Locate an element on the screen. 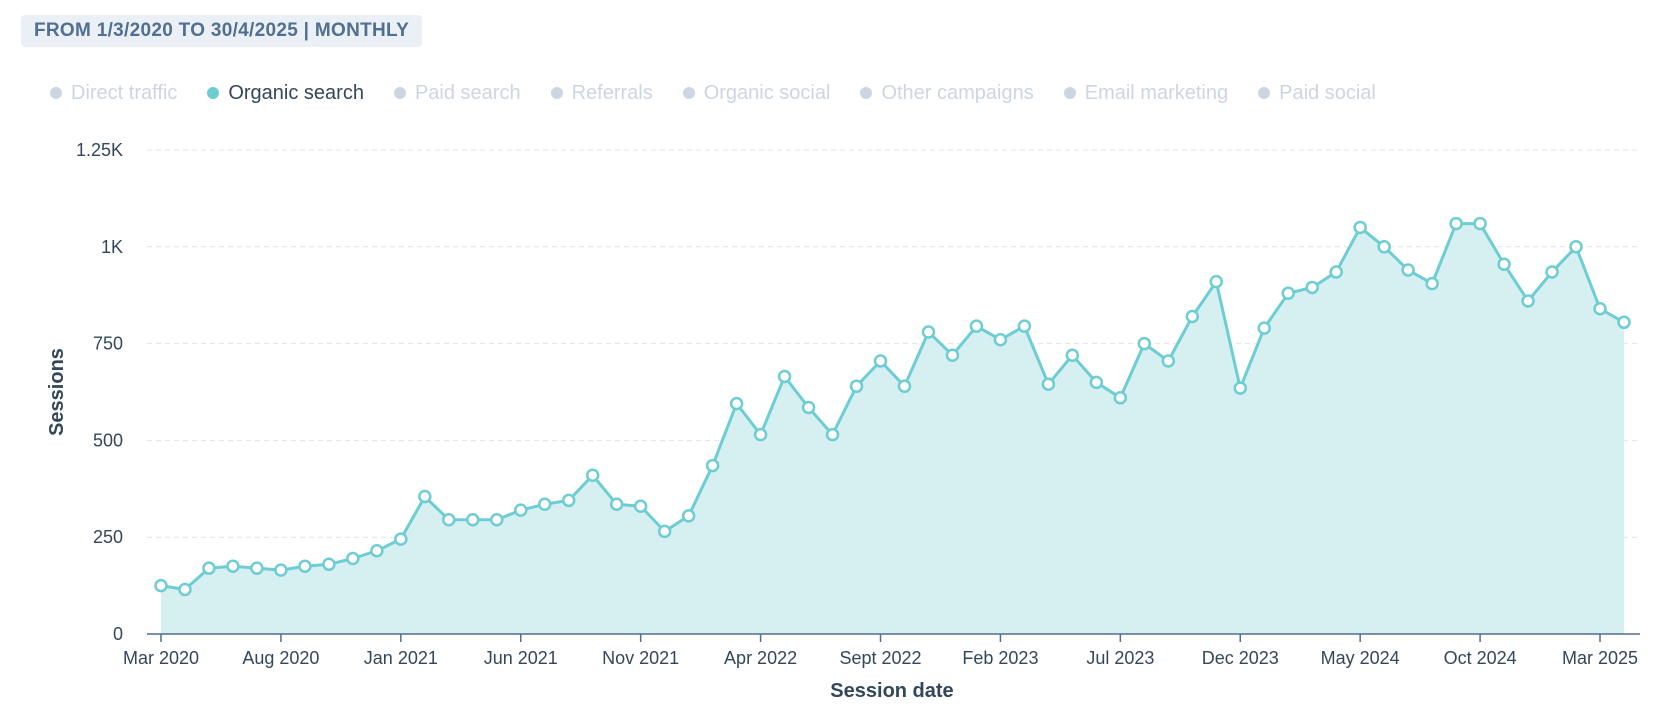  legend-label: Organic social is located at coordinates (767, 92).